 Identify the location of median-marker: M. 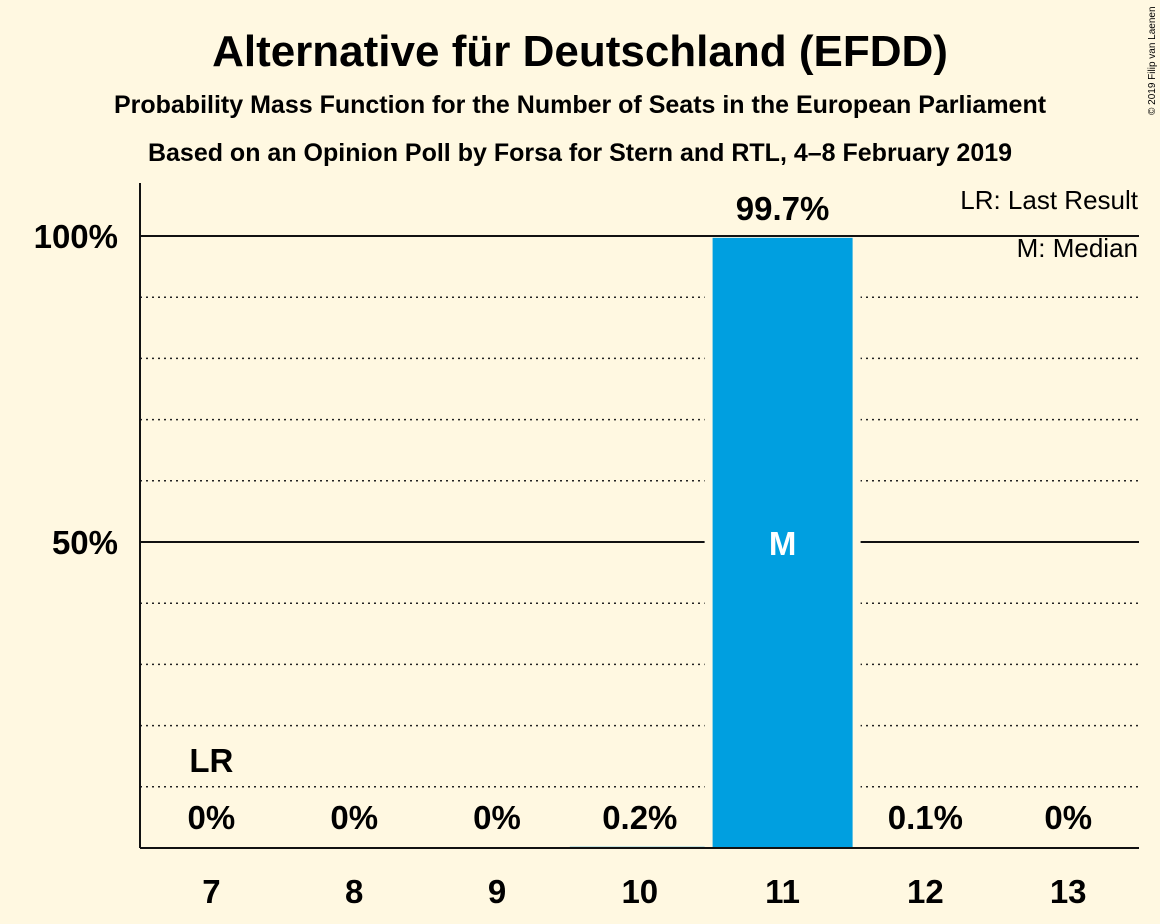
(783, 543).